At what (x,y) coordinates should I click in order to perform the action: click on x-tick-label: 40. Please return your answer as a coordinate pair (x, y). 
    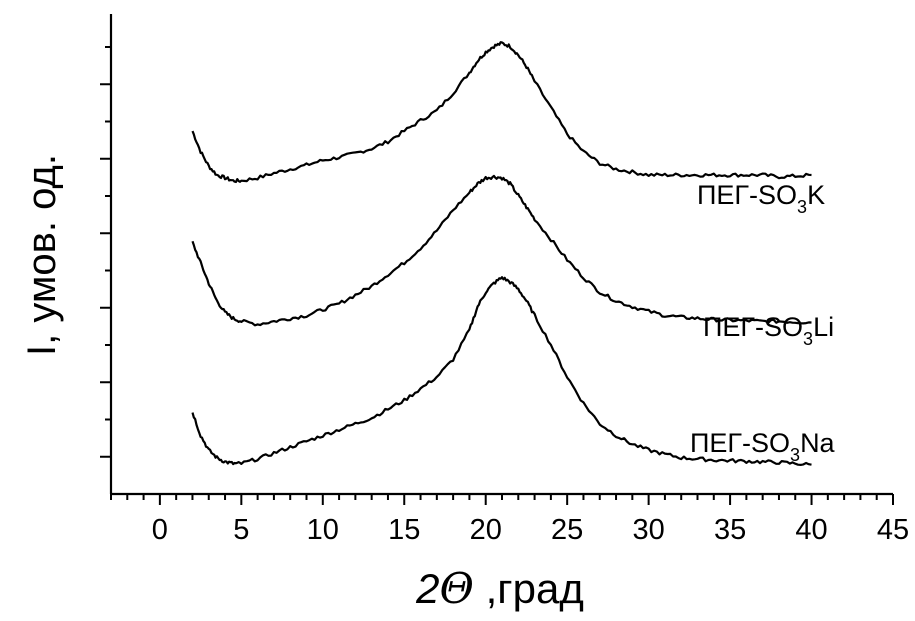
    Looking at the image, I should click on (811, 530).